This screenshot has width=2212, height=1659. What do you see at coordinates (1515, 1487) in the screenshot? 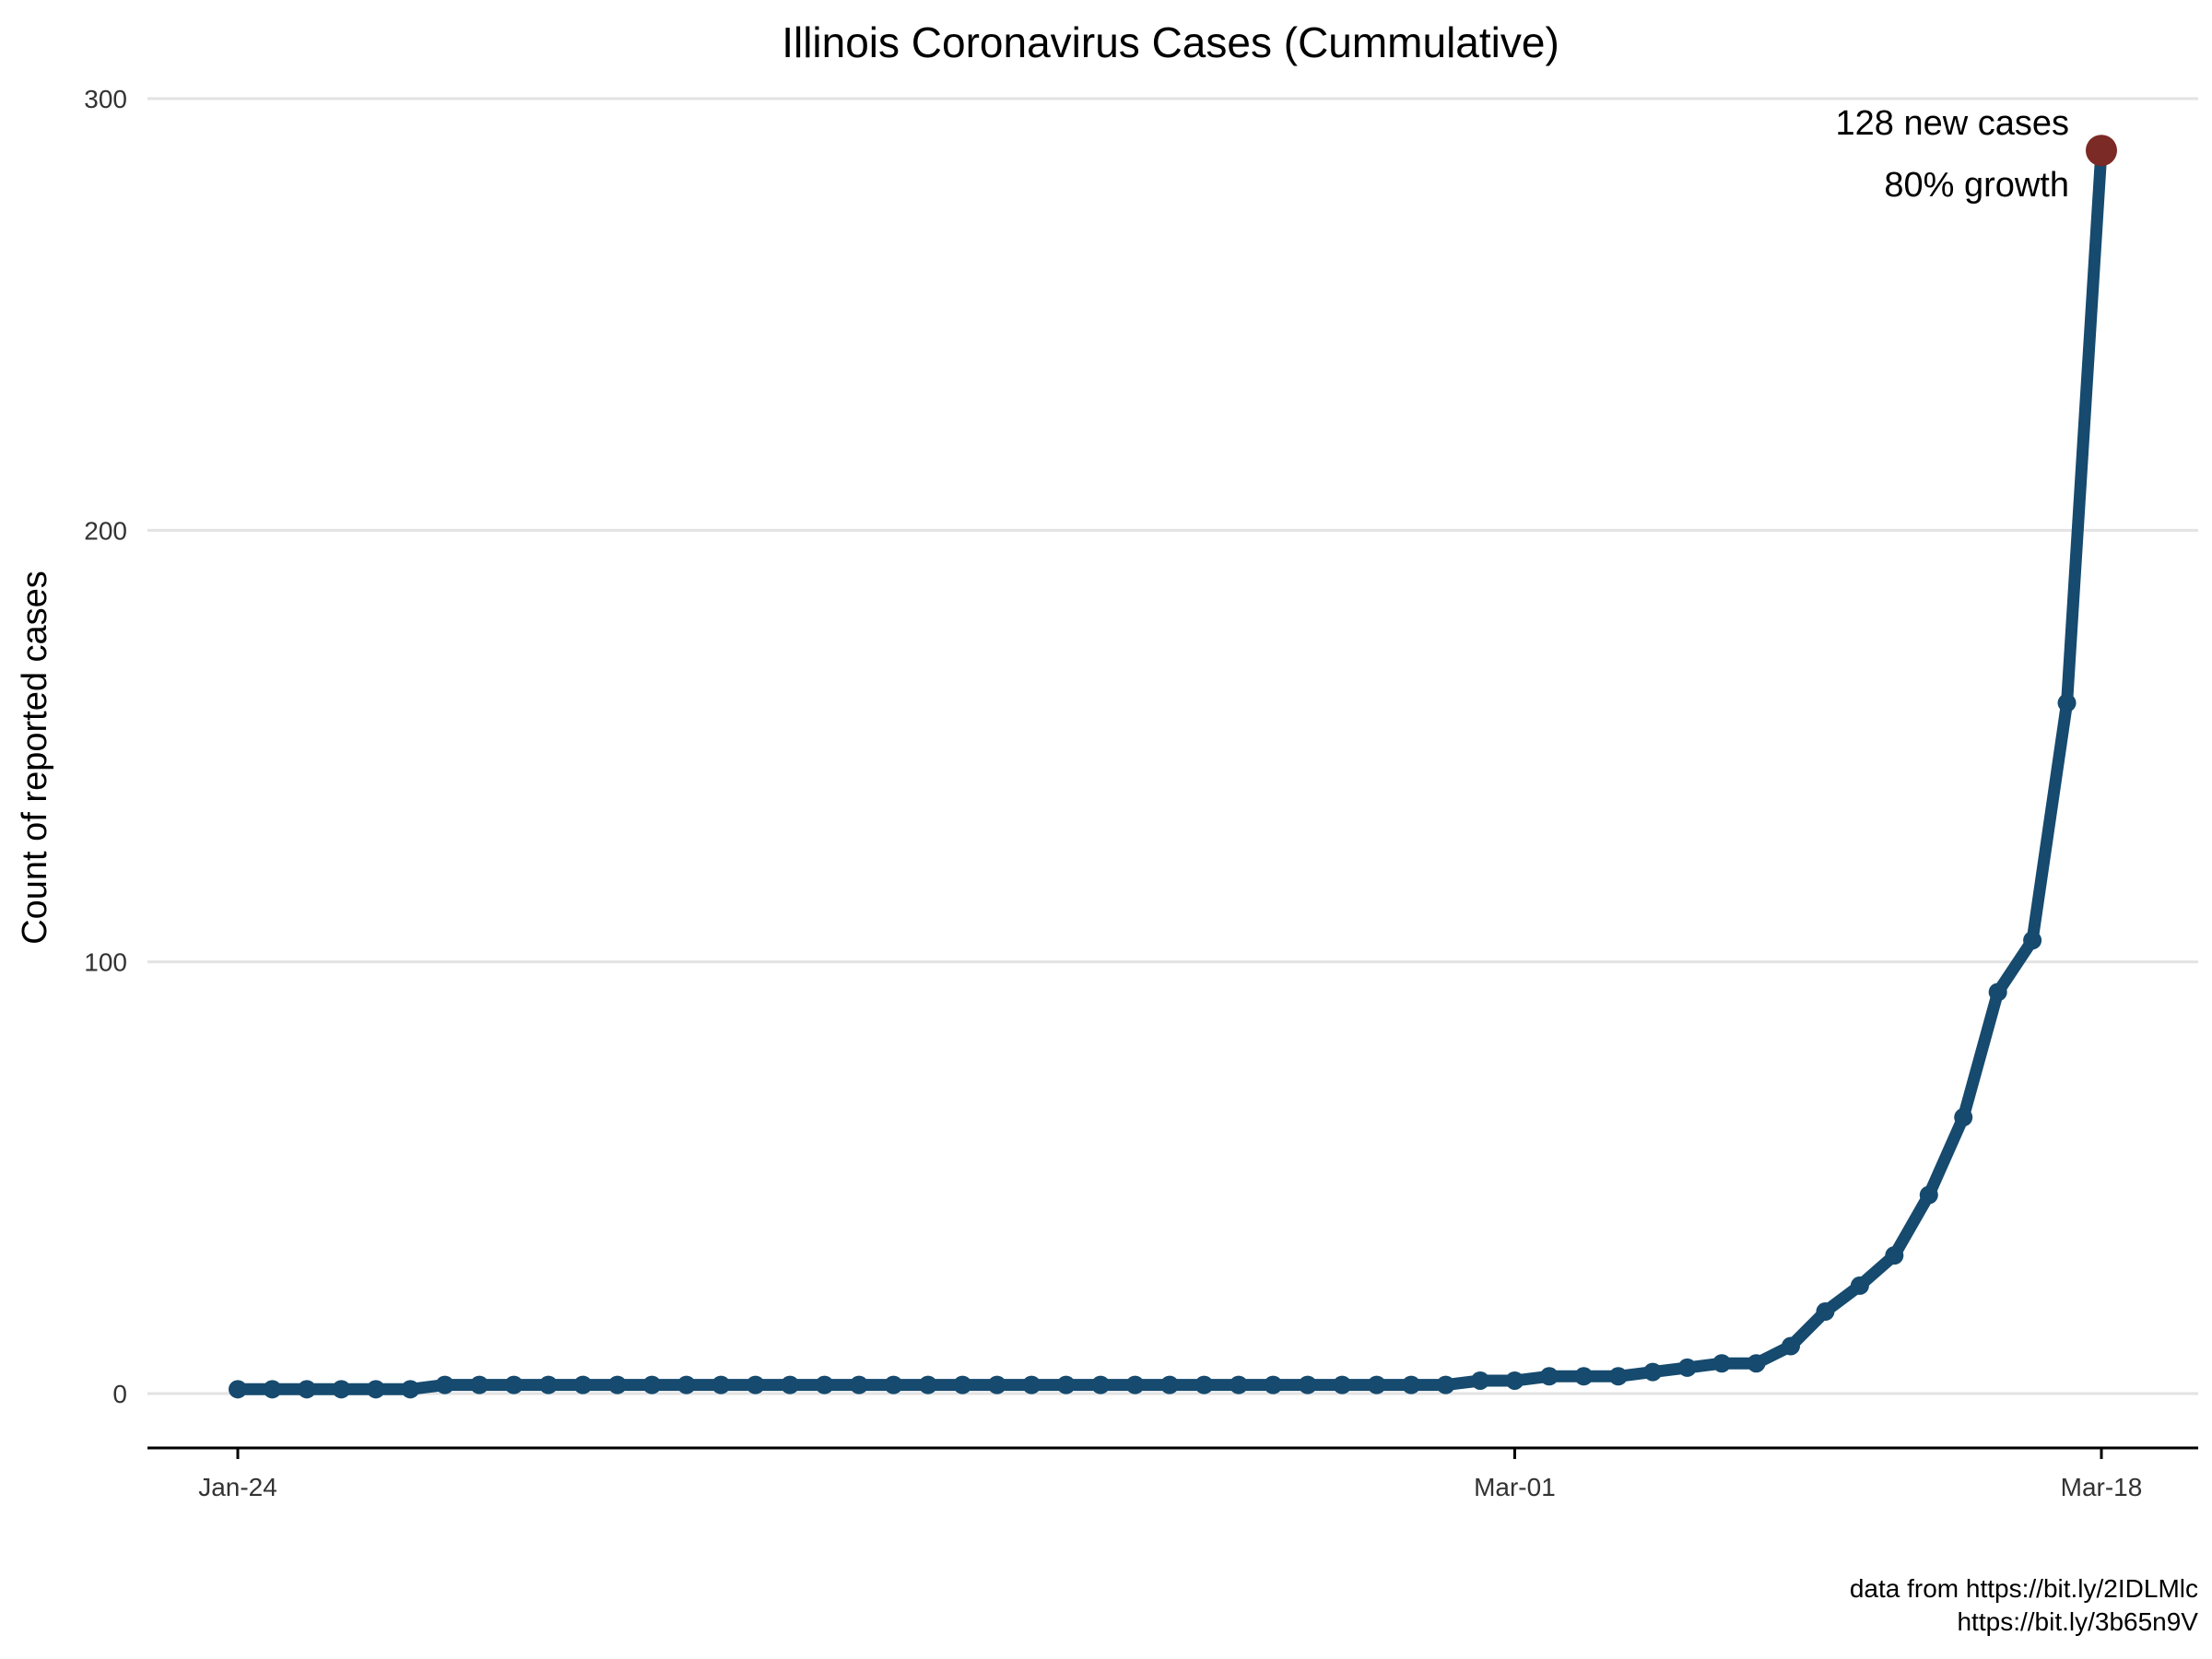
I see `x-tick-label: Mar-01` at bounding box center [1515, 1487].